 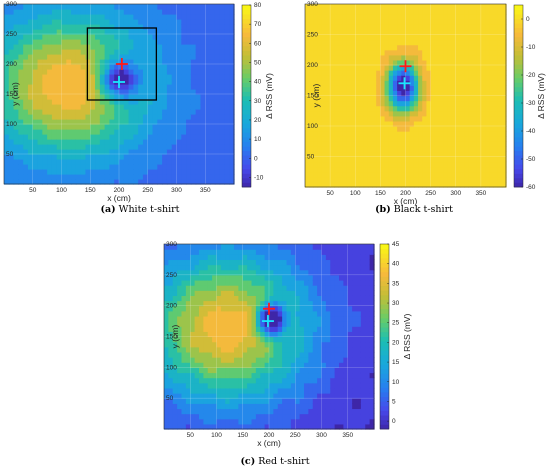 I want to click on x-axis-label: x (cm), so click(x=119, y=198).